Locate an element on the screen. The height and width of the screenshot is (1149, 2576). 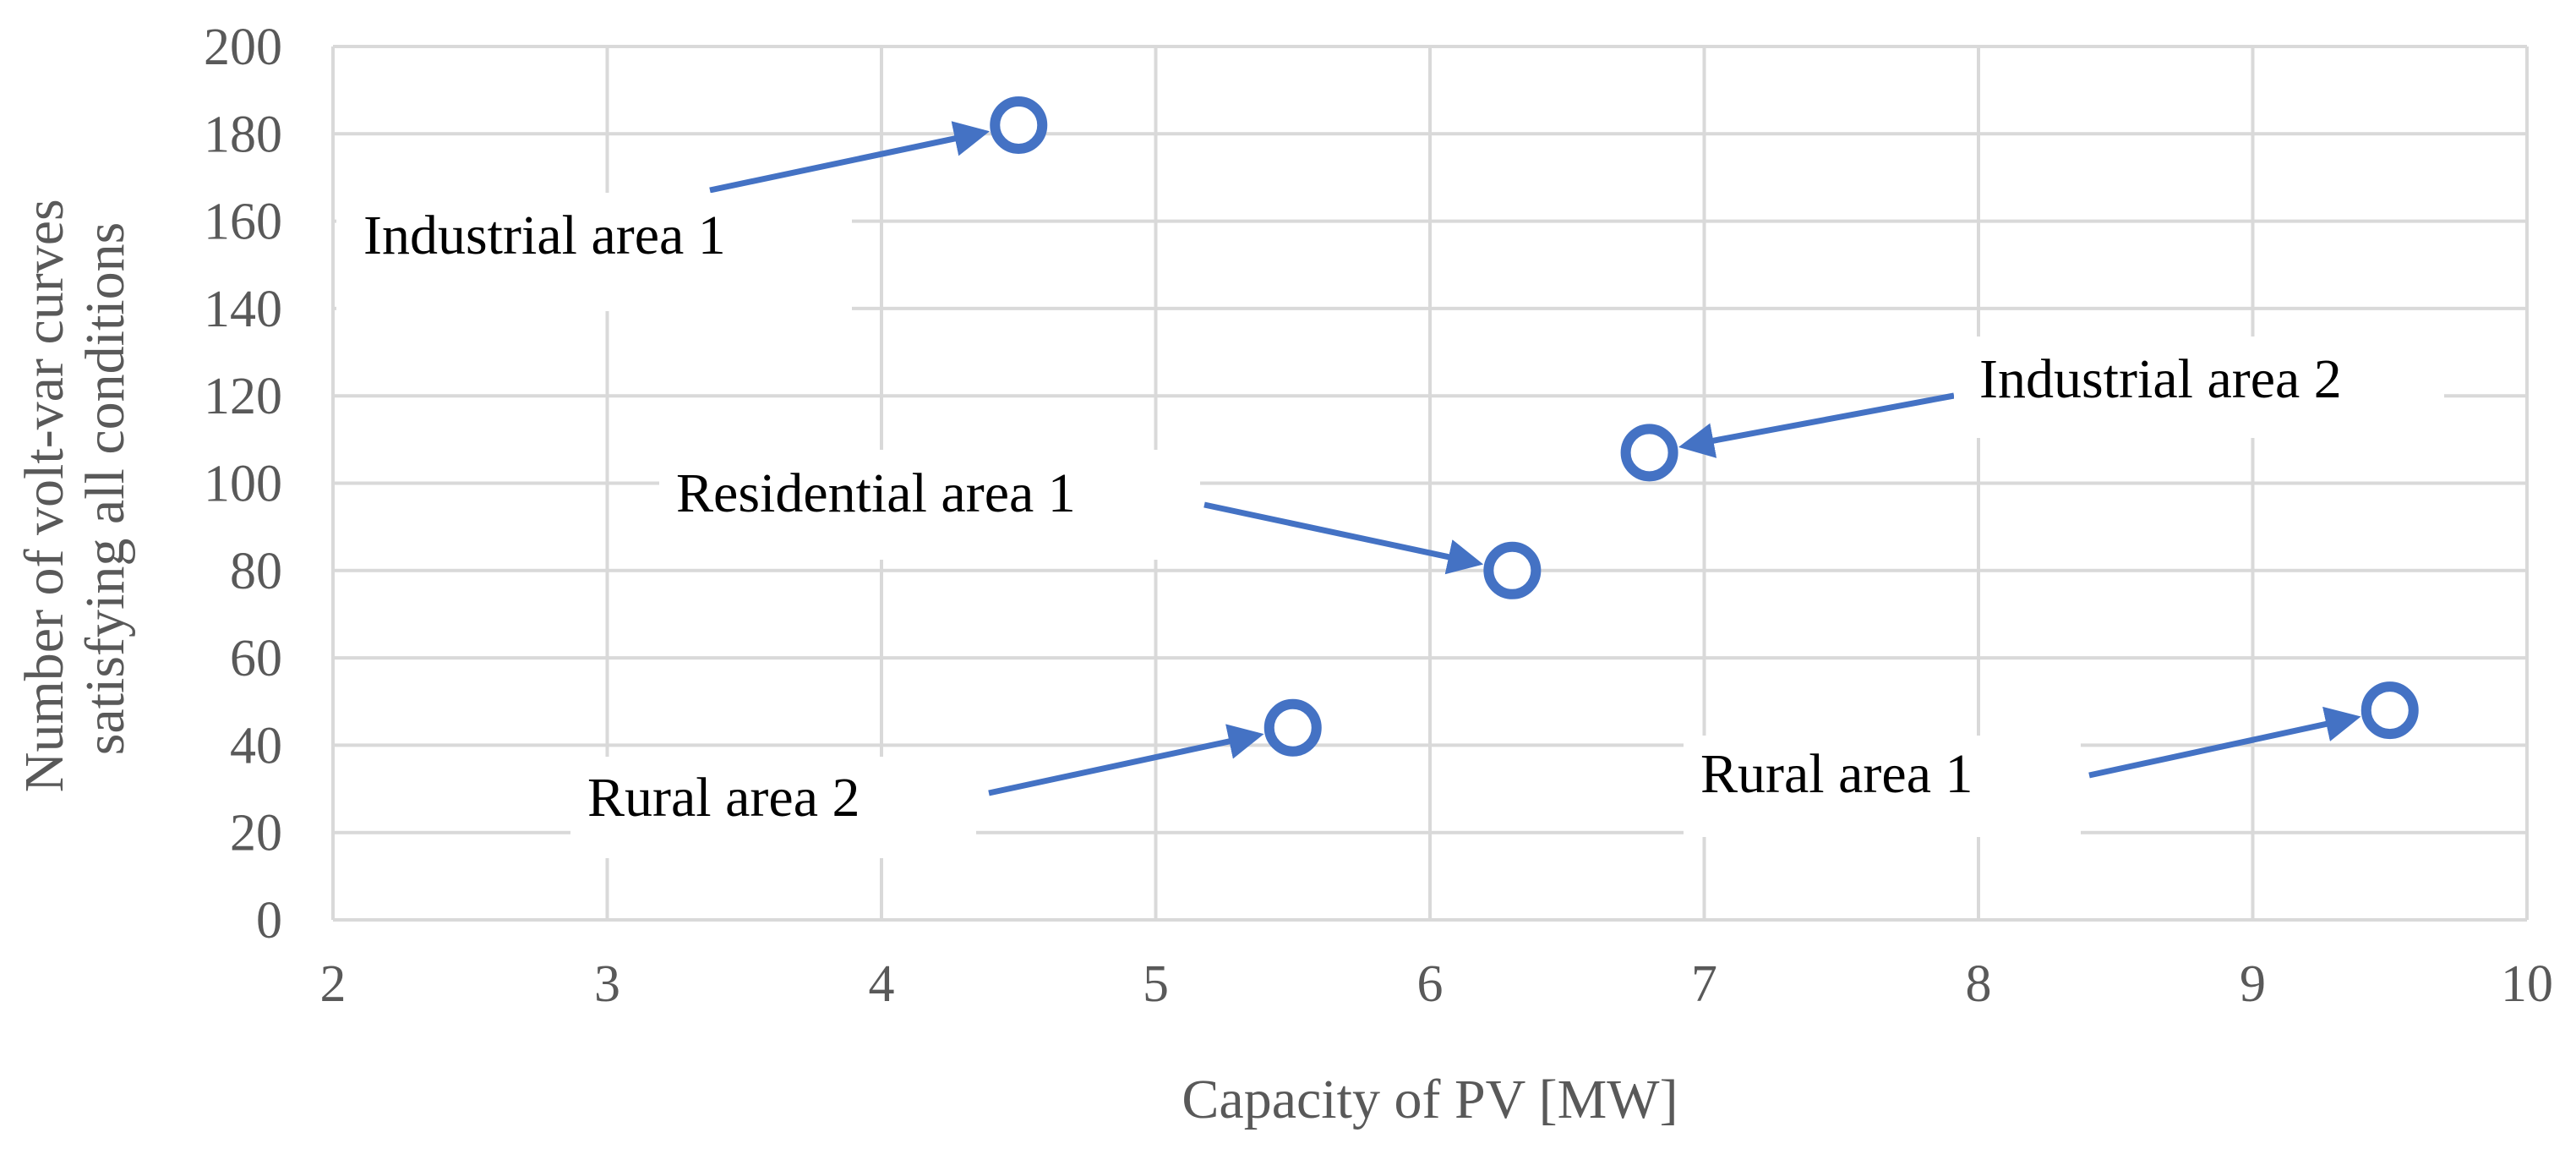
annotation-label: Industrial area 2 is located at coordinates (2160, 379).